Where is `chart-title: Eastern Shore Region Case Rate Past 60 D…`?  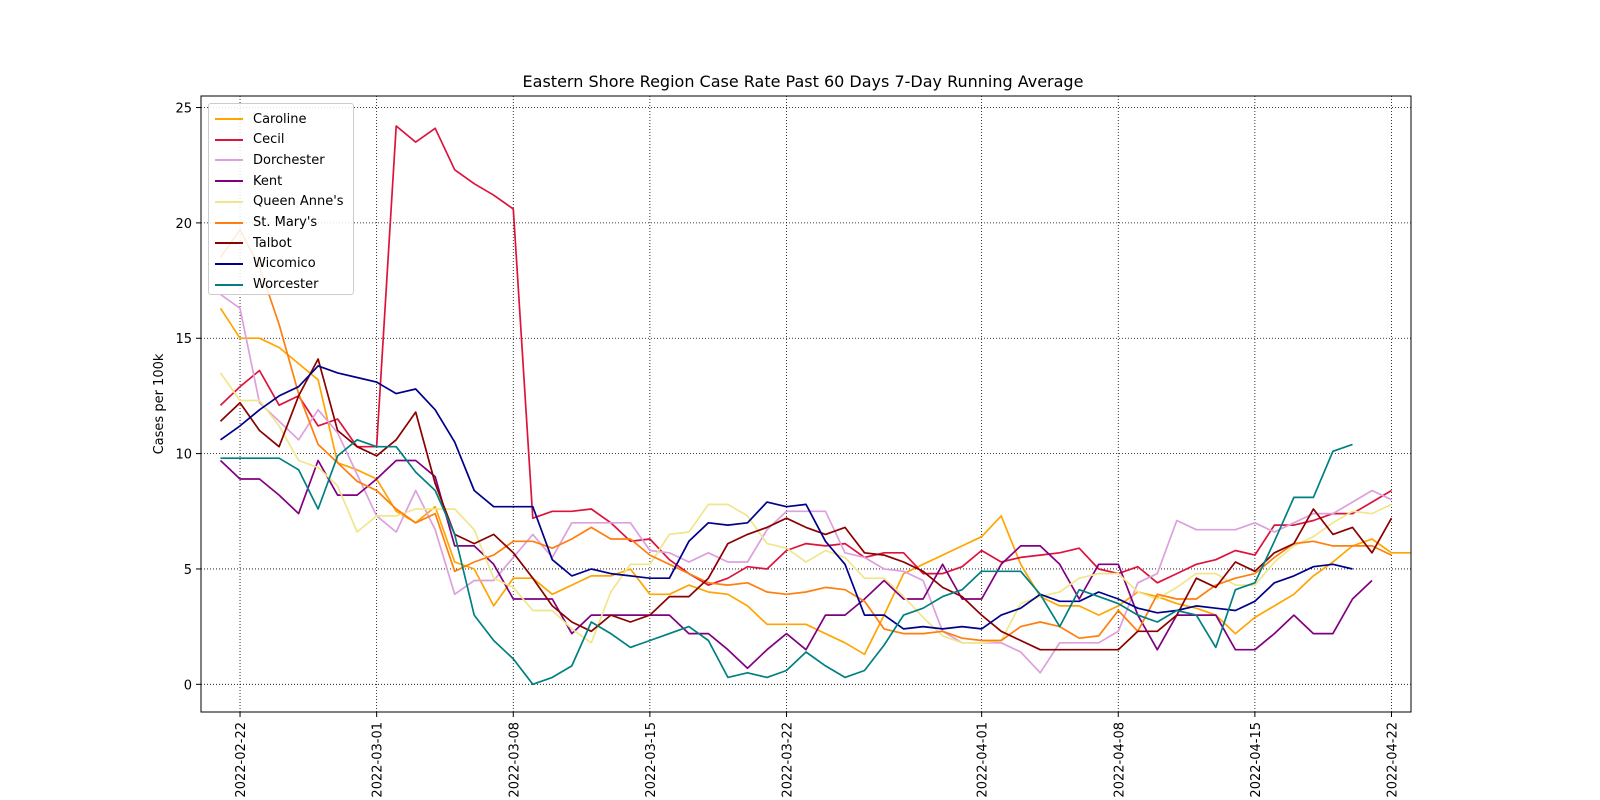 chart-title: Eastern Shore Region Case Rate Past 60 D… is located at coordinates (803, 81).